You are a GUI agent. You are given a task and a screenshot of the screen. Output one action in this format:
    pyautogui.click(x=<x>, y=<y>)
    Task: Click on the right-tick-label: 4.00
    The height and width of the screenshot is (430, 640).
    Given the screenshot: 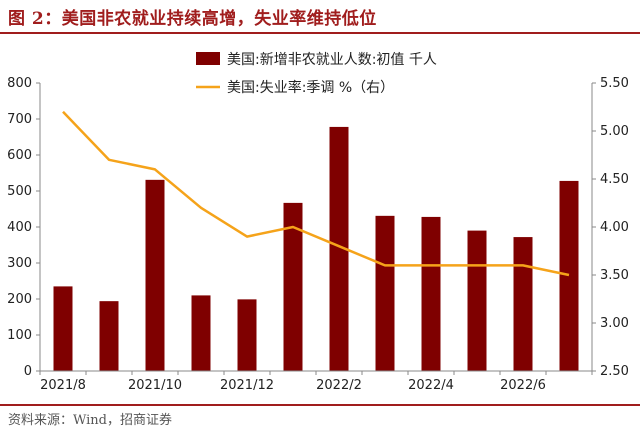 What is the action you would take?
    pyautogui.click(x=614, y=227)
    